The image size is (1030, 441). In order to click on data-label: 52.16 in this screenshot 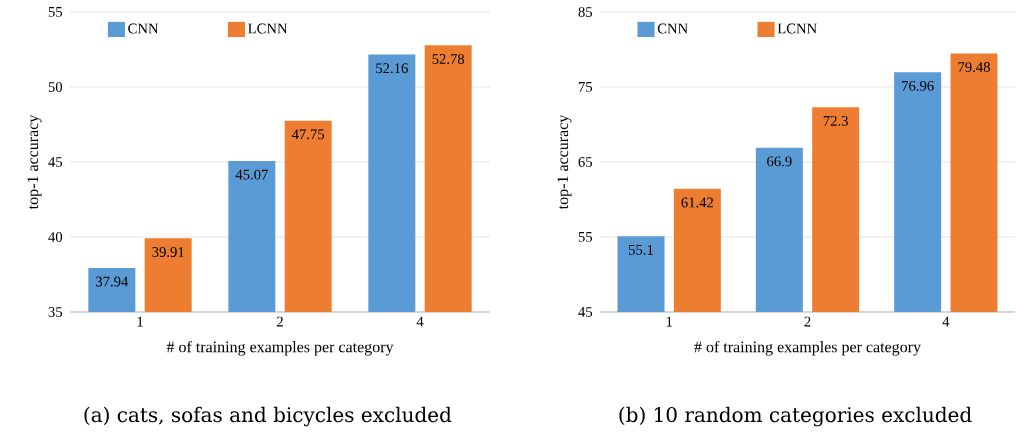, I will do `click(392, 68)`.